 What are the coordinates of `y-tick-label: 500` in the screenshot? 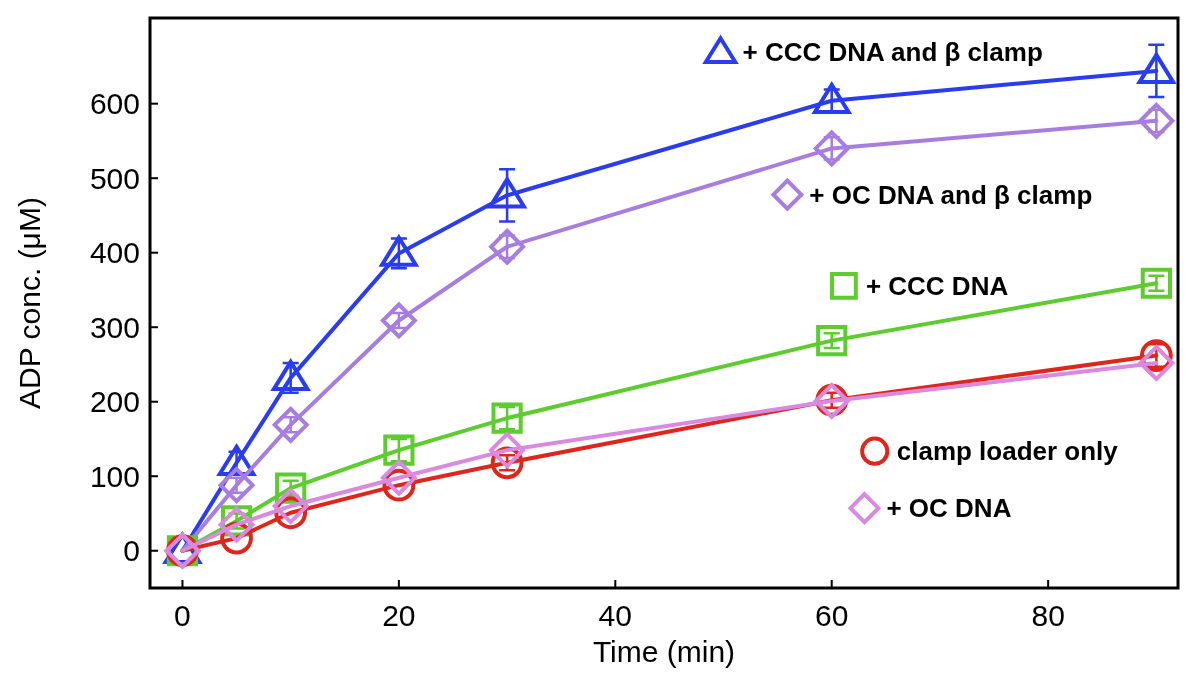 It's located at (114, 178).